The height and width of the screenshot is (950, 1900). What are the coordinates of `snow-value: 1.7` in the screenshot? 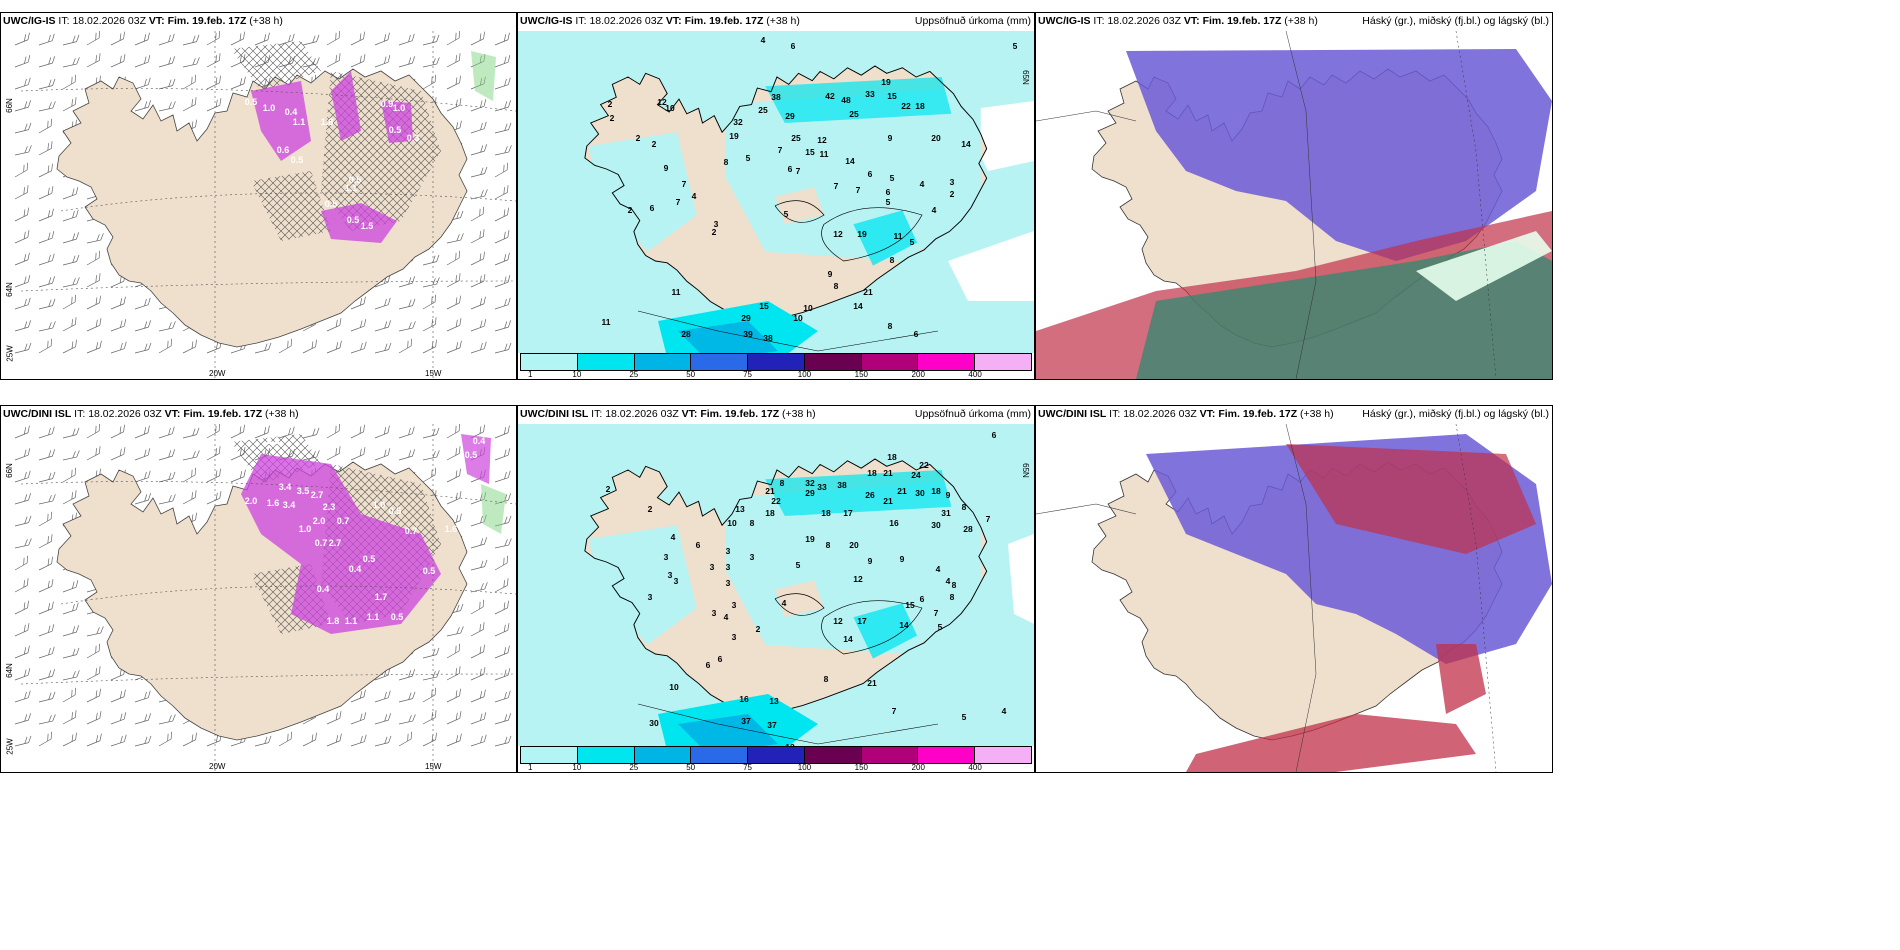 It's located at (381, 597).